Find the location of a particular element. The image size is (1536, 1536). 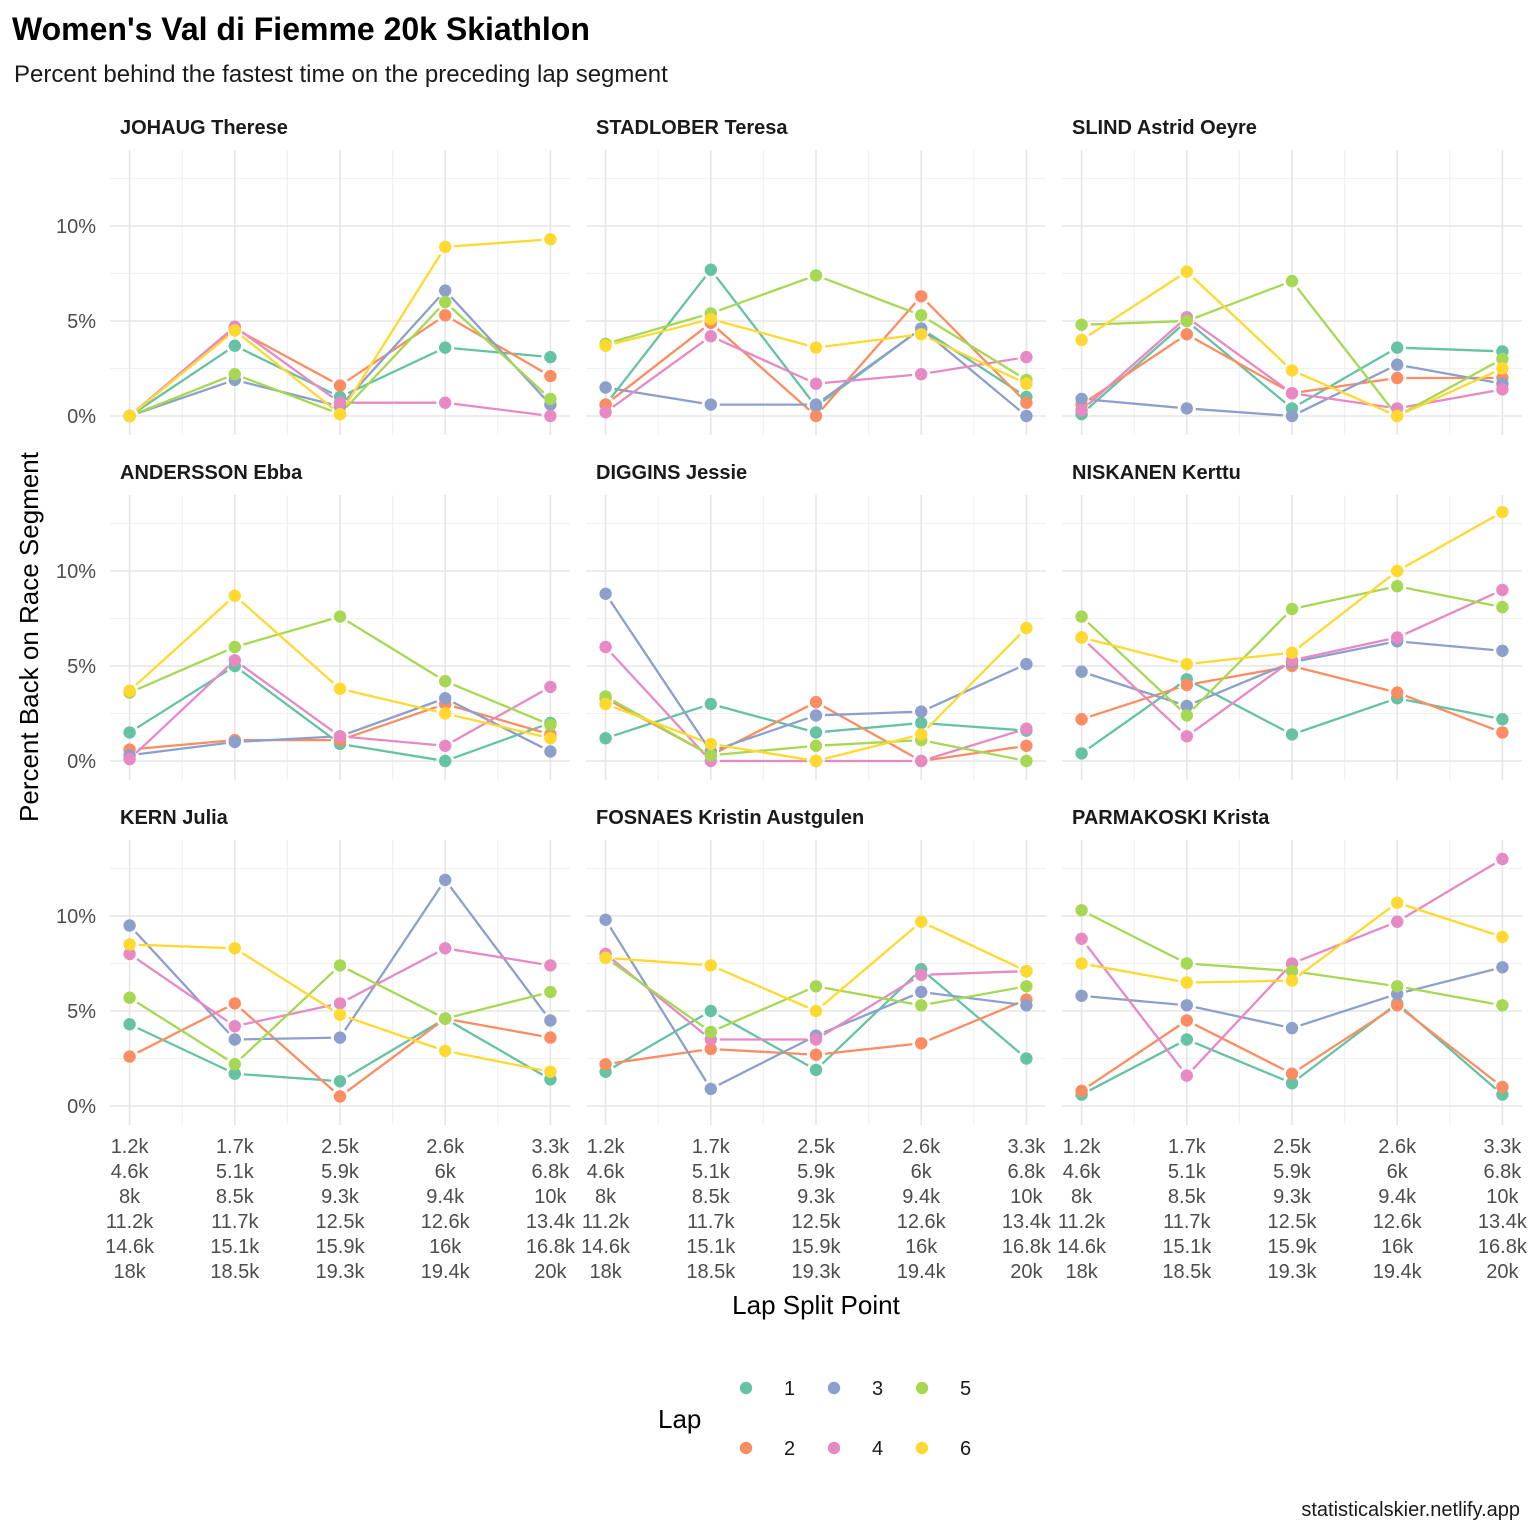

x-tick-label-line: 1.7k is located at coordinates (1187, 1147).